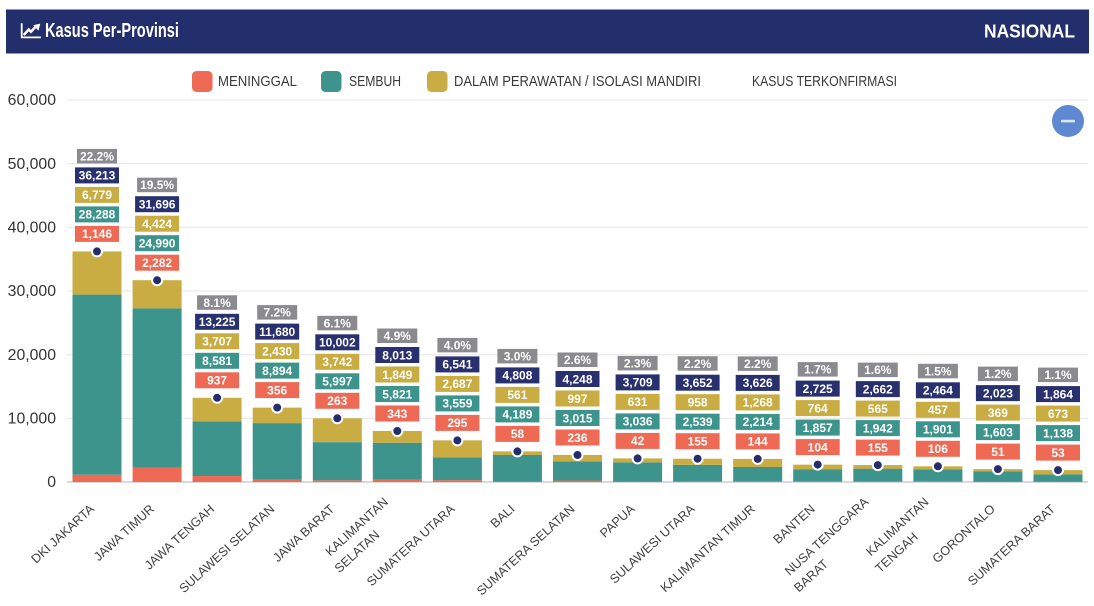 The width and height of the screenshot is (1094, 606). Describe the element at coordinates (818, 447) in the screenshot. I see `svg-text: 104` at that location.